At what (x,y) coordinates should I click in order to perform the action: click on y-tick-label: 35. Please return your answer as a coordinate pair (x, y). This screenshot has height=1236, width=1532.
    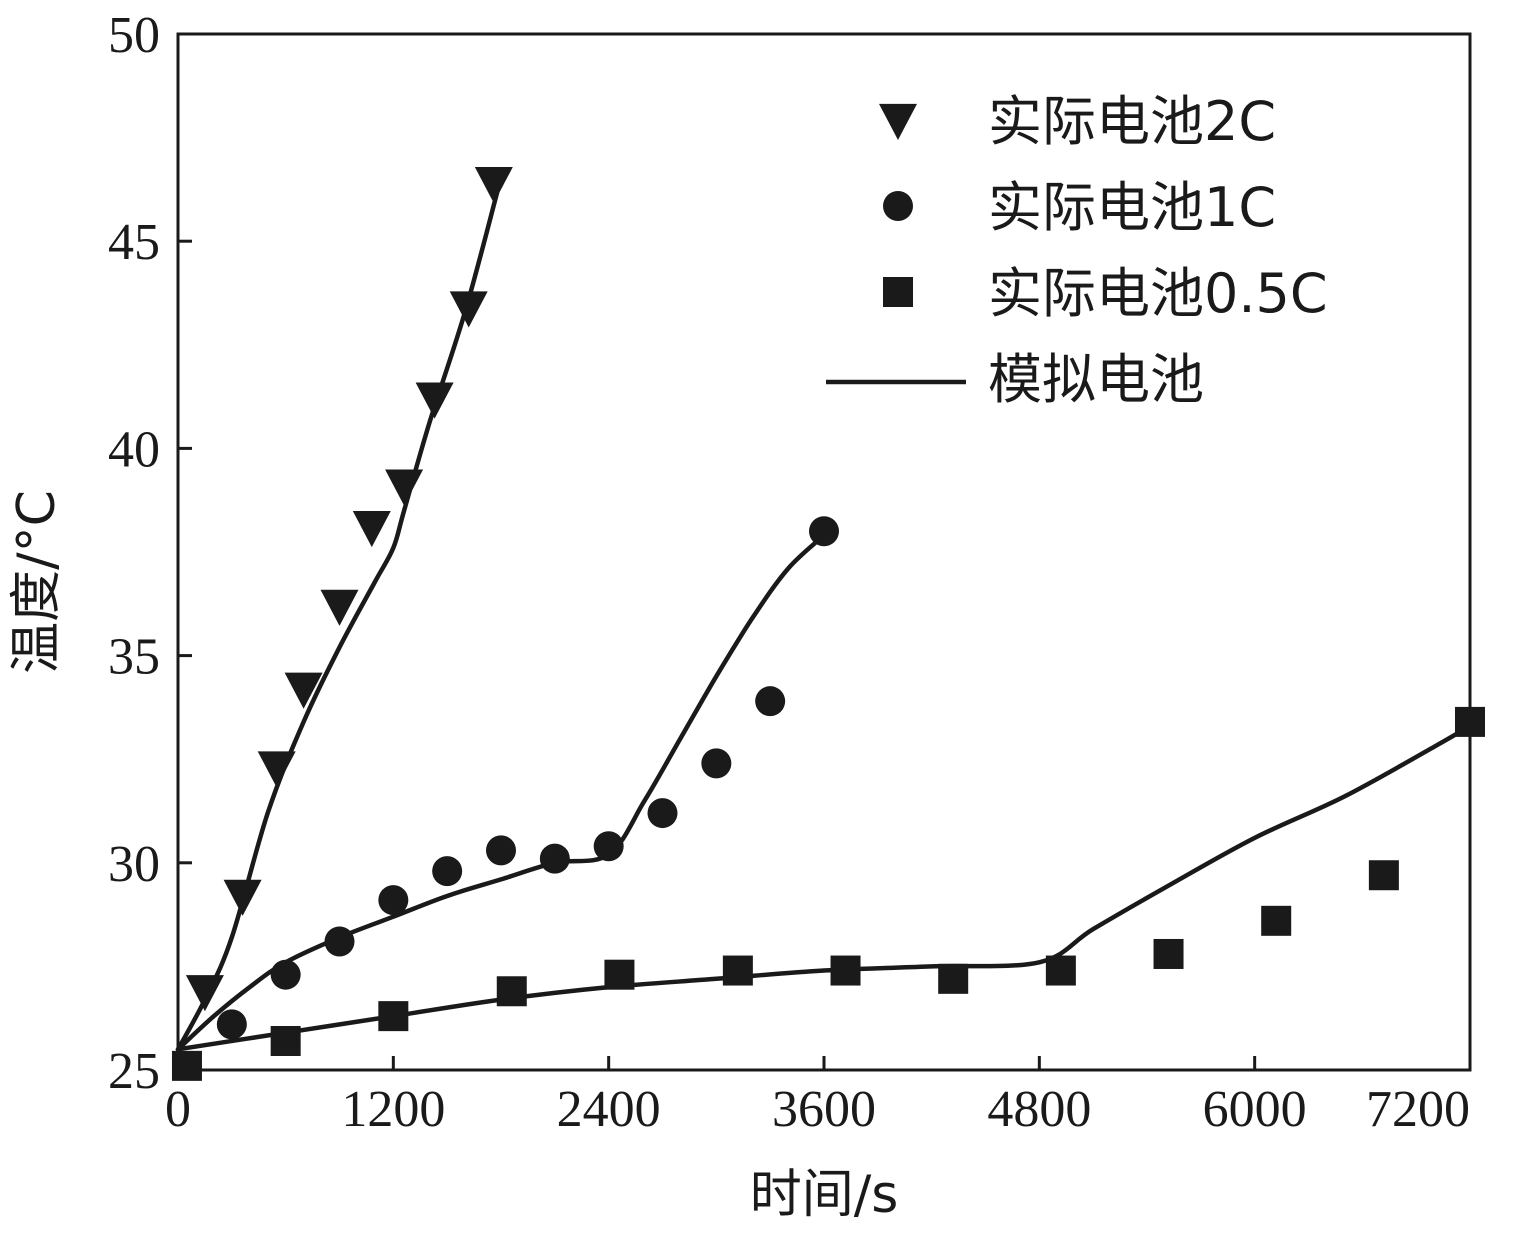
    Looking at the image, I should click on (134, 657).